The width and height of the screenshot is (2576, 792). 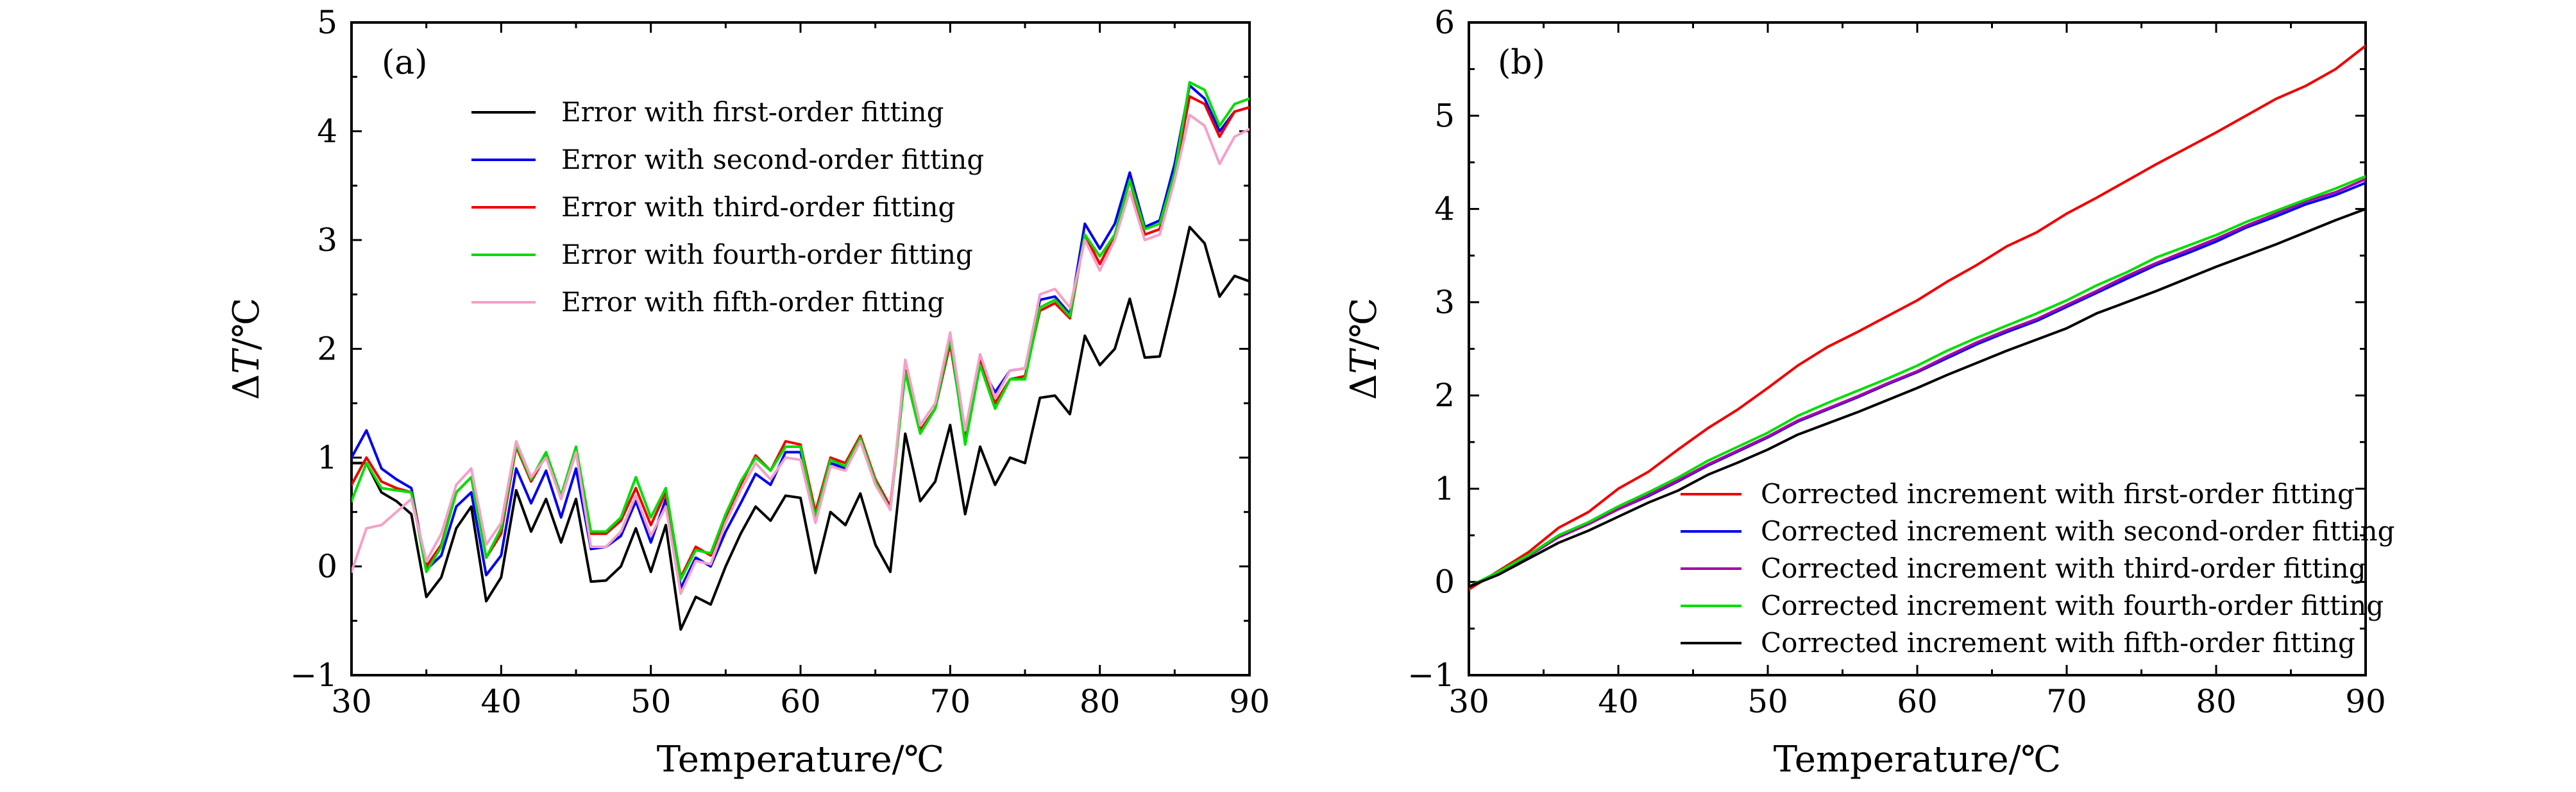 I want to click on legend-label-3: Error with third-order fitting, so click(x=758, y=207).